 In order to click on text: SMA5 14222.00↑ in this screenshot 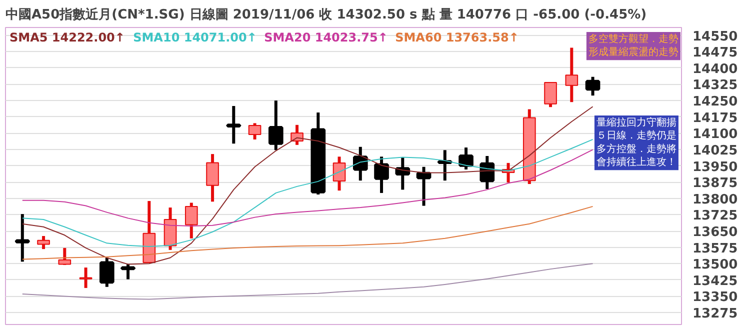, I will do `click(67, 37)`.